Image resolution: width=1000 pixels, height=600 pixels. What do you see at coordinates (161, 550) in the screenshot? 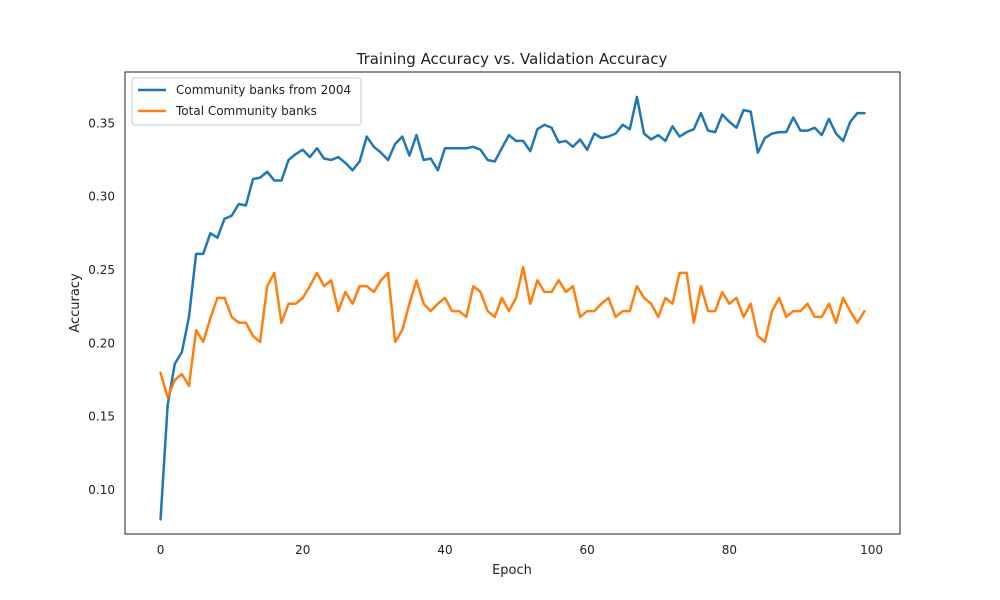
I see `x-tick-label: 0` at bounding box center [161, 550].